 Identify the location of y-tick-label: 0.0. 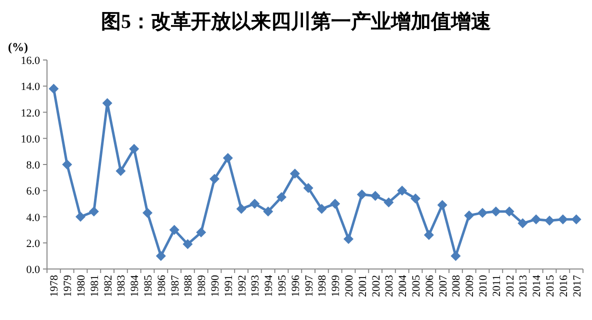
(33, 270).